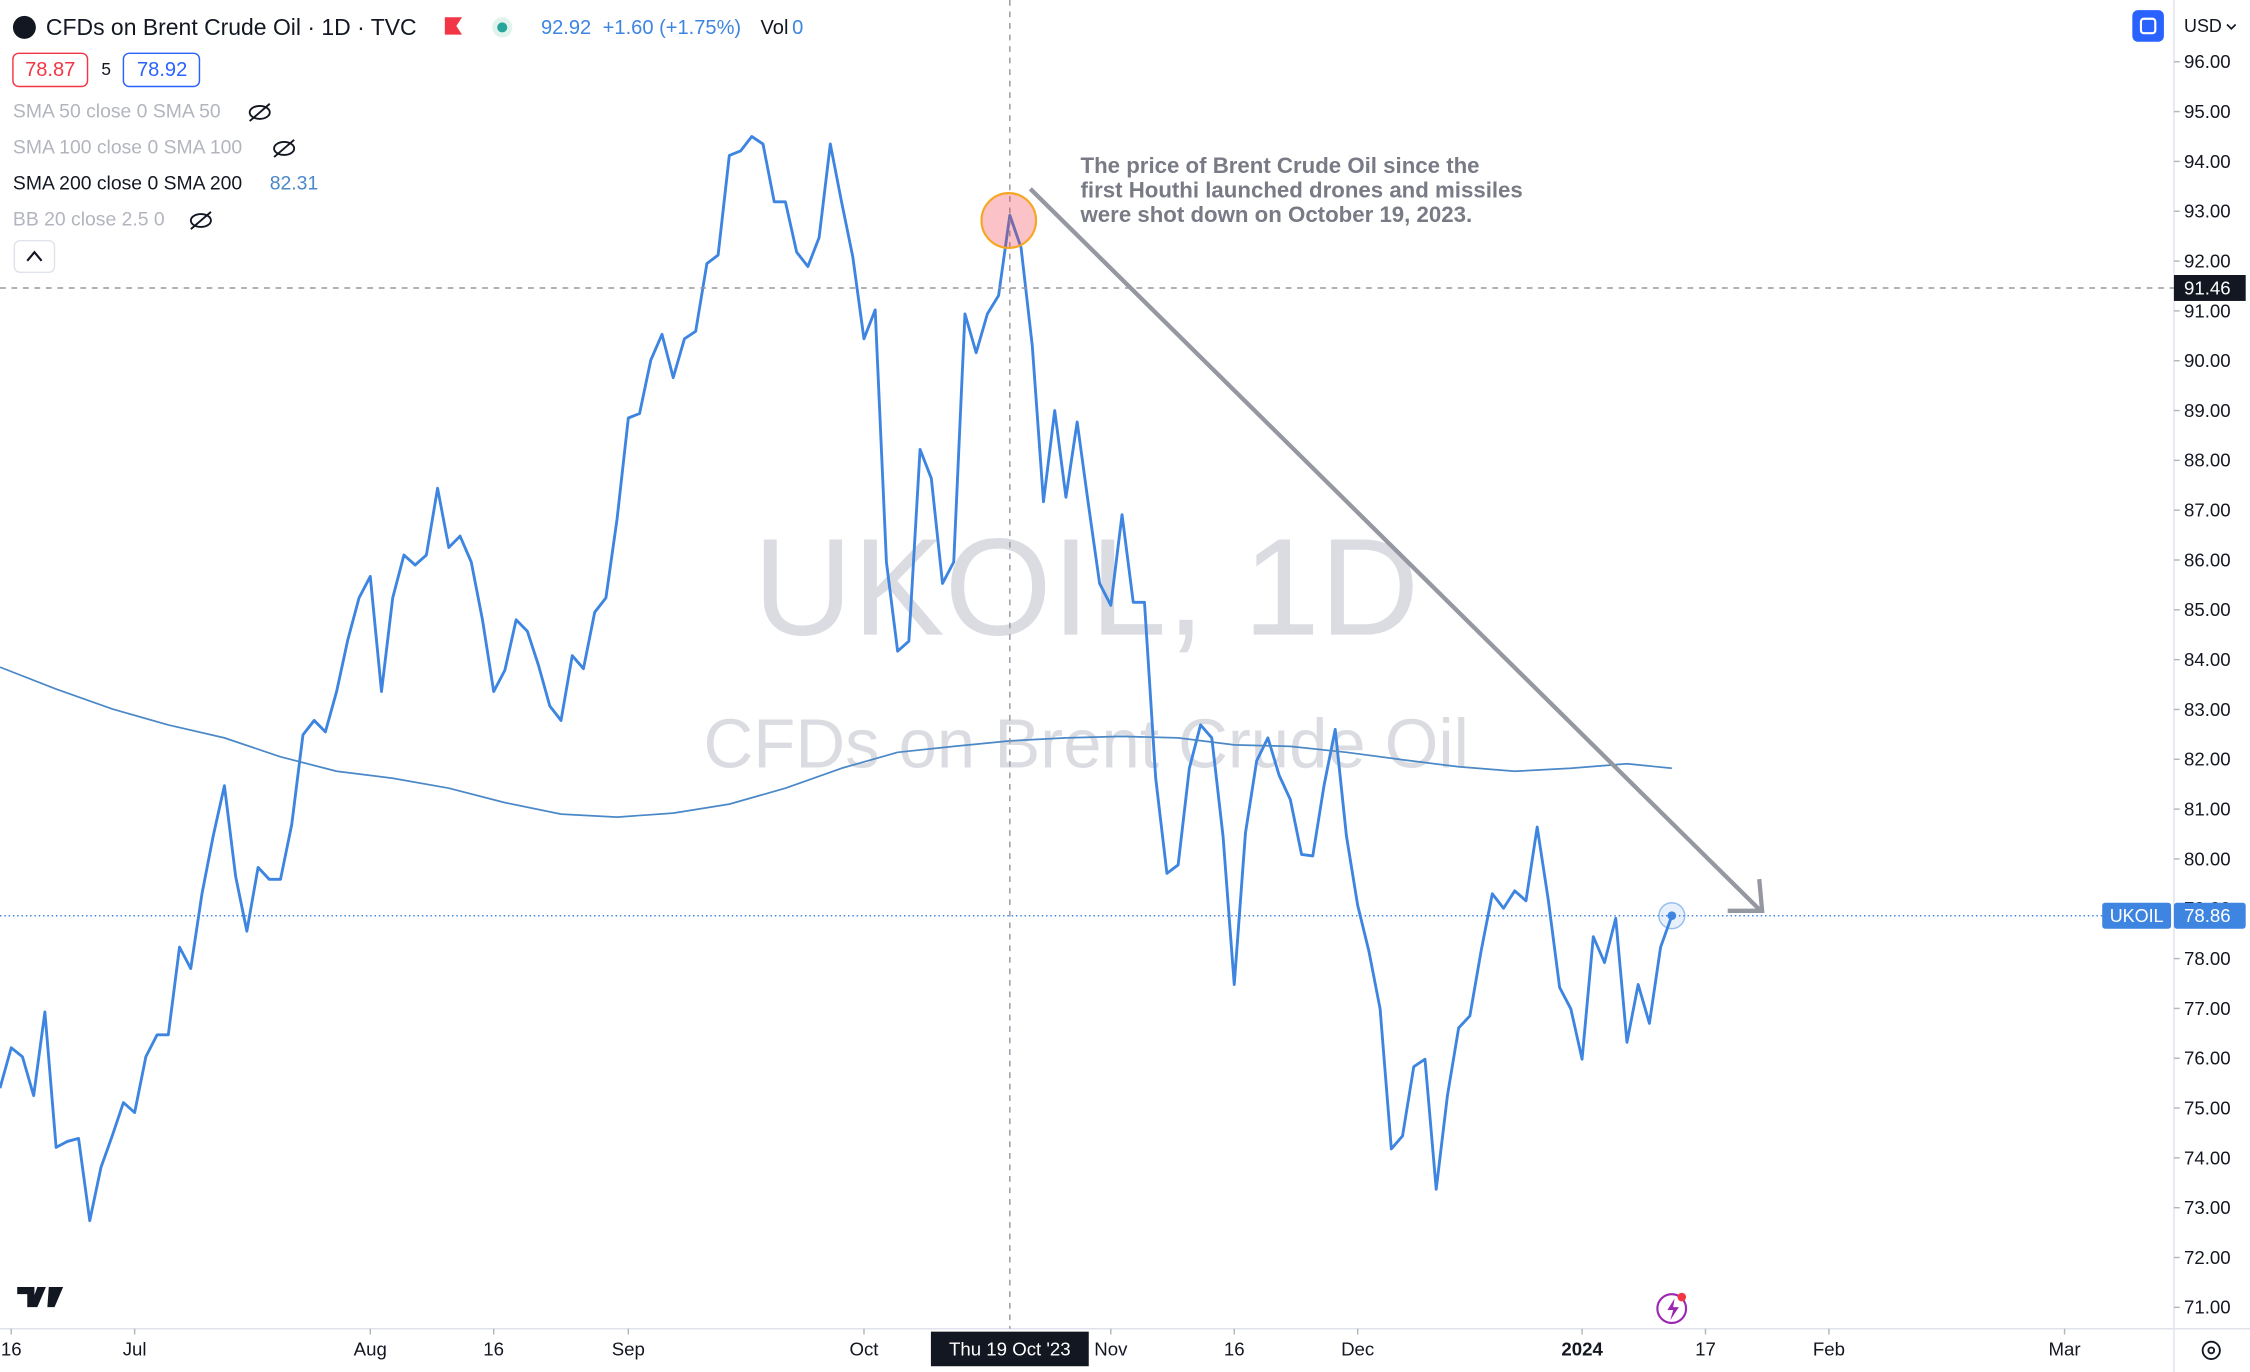 The image size is (2250, 1372). Describe the element at coordinates (2207, 1157) in the screenshot. I see `y-tick-label: 74.00` at that location.